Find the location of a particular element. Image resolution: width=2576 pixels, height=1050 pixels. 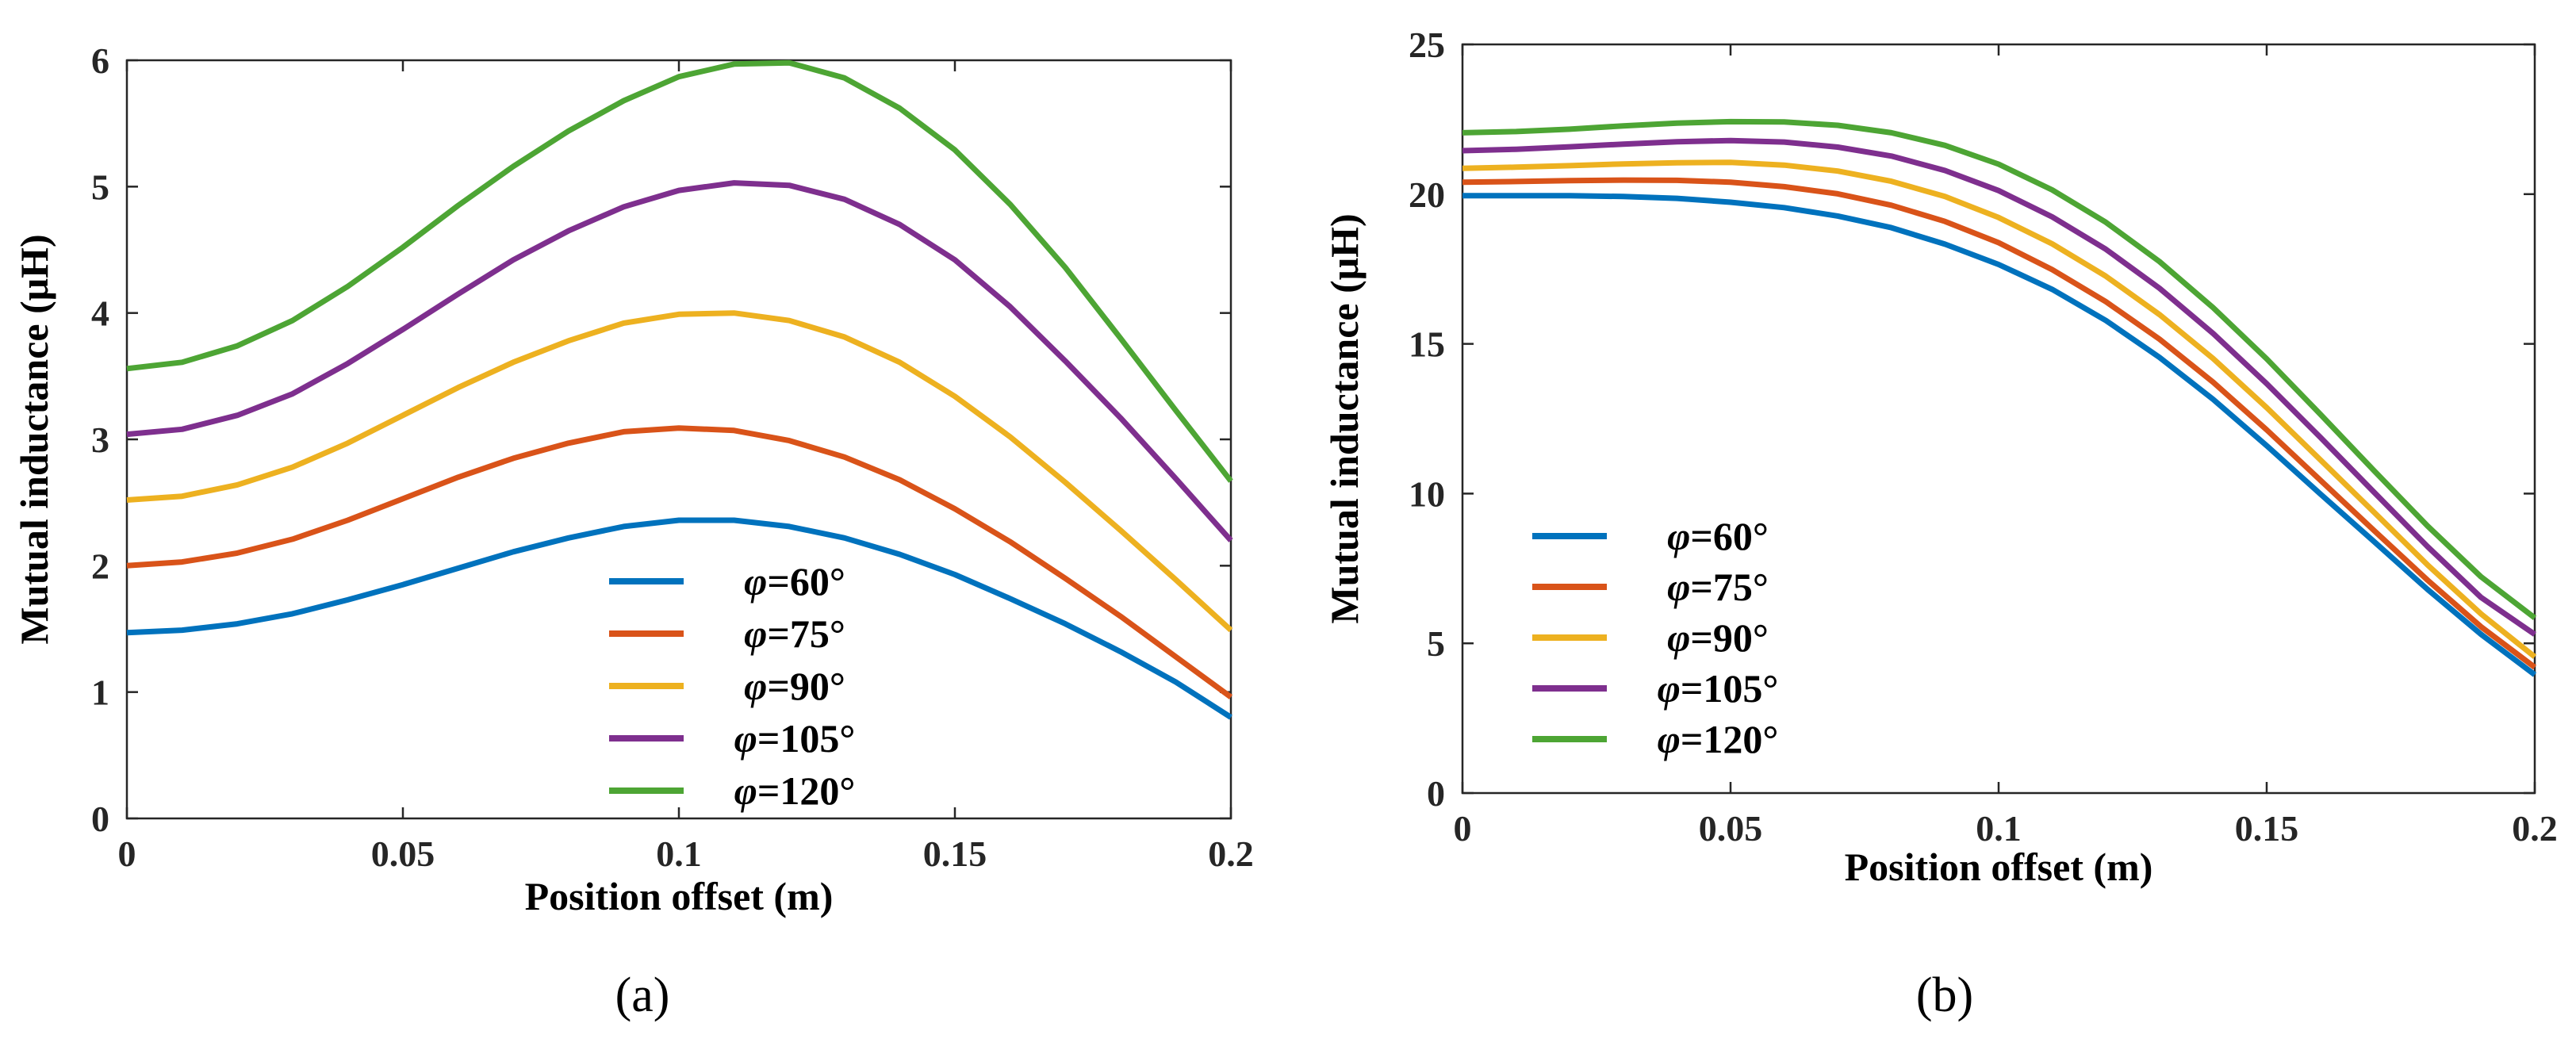

y-tick-label: 1 is located at coordinates (100, 693).